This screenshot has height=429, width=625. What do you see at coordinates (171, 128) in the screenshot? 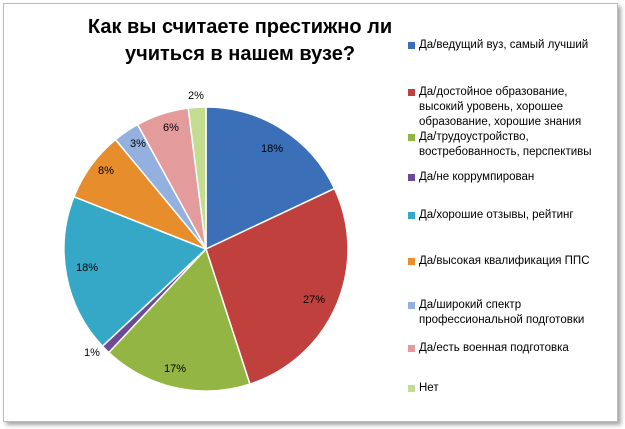
I see `slice-data-label: 6%` at bounding box center [171, 128].